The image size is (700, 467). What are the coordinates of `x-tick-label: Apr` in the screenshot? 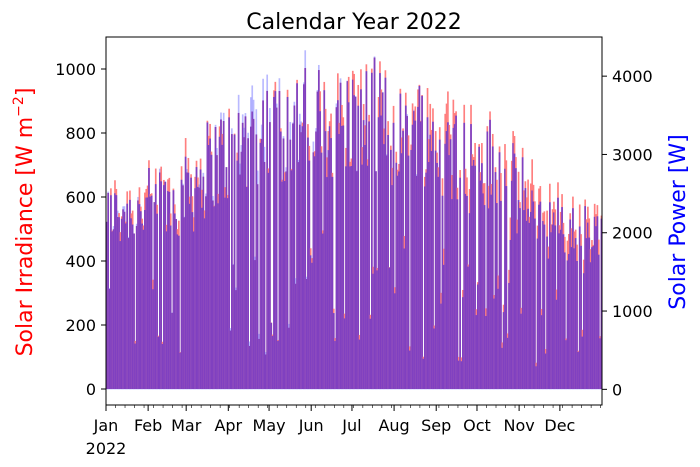 It's located at (228, 425).